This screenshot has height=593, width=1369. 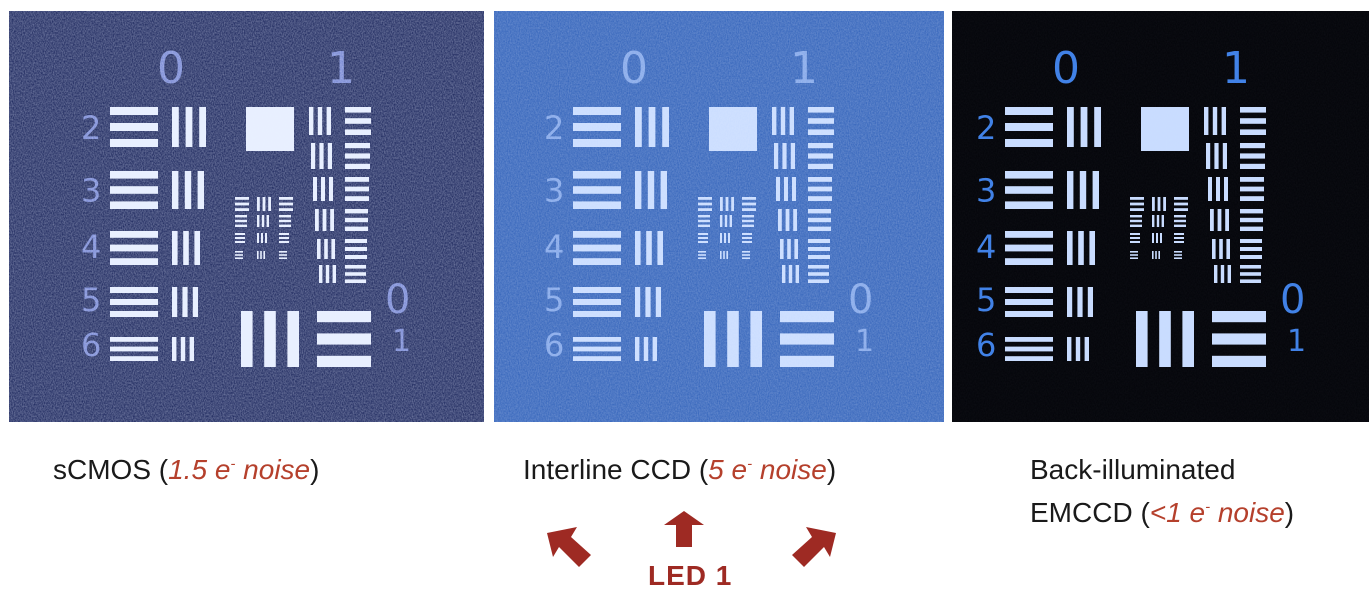 What do you see at coordinates (767, 469) in the screenshot?
I see `noise-value: 5 e- noise` at bounding box center [767, 469].